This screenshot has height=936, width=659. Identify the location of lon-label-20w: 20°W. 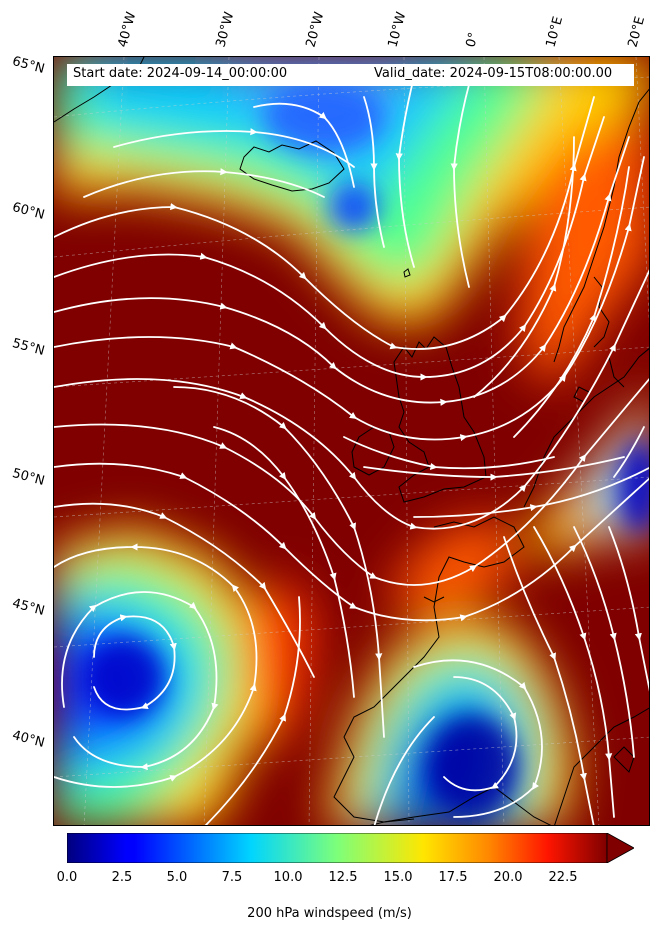
(315, 29).